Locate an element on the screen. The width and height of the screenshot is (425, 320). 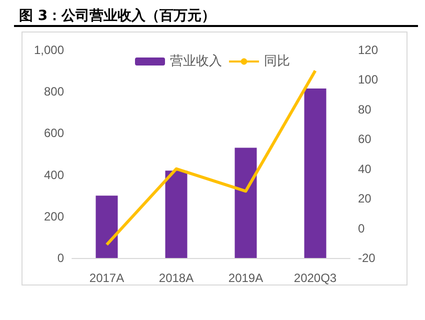
x-tick-label: 2018A is located at coordinates (176, 278).